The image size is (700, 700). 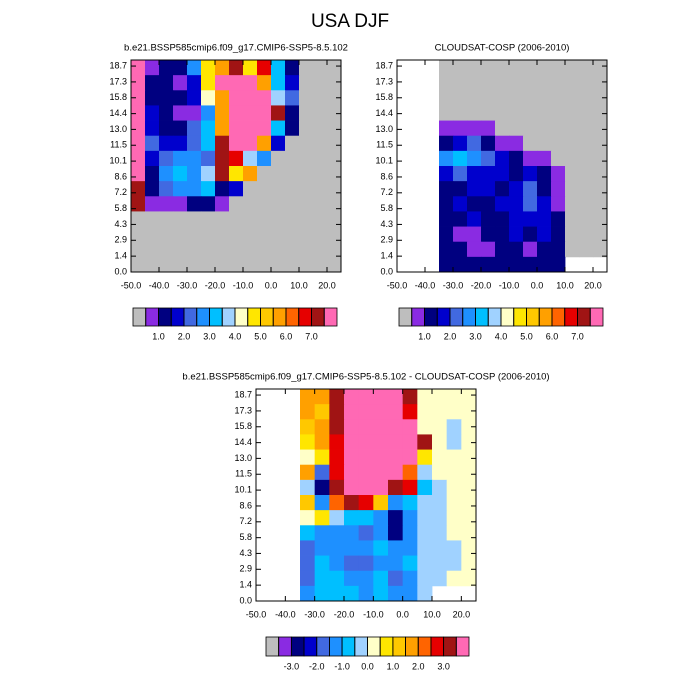 What do you see at coordinates (501, 336) in the screenshot?
I see `colorbar-label: 4.0` at bounding box center [501, 336].